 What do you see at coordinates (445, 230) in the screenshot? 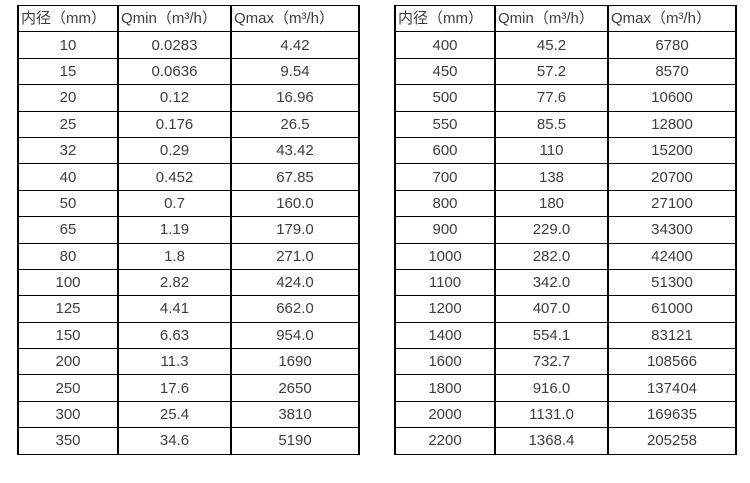
I see `data-cell: 900` at bounding box center [445, 230].